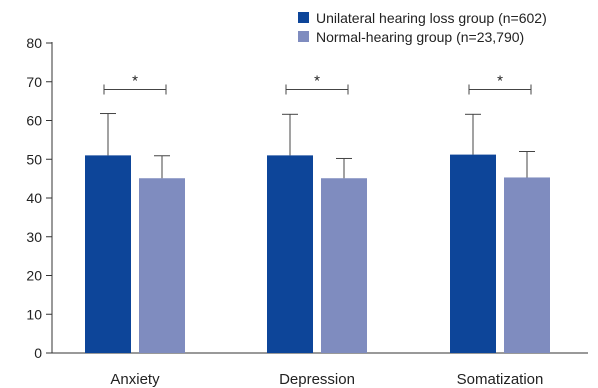  Describe the element at coordinates (420, 37) in the screenshot. I see `legend-label-series-2: Normal-hearing group (n=23,790)` at that location.